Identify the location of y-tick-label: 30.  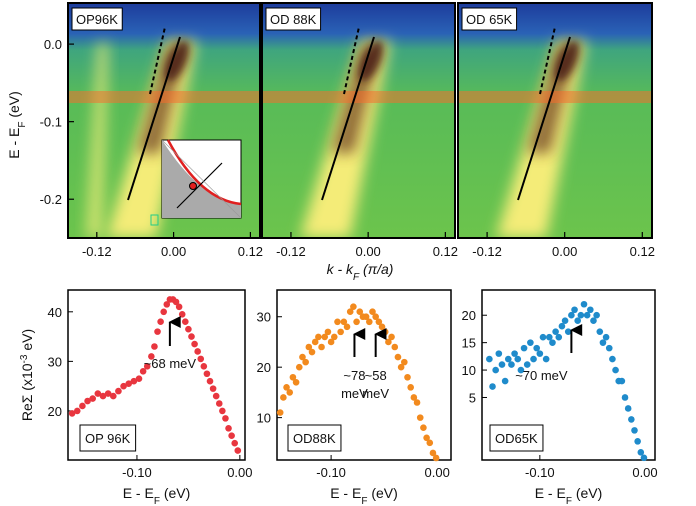
(264, 317).